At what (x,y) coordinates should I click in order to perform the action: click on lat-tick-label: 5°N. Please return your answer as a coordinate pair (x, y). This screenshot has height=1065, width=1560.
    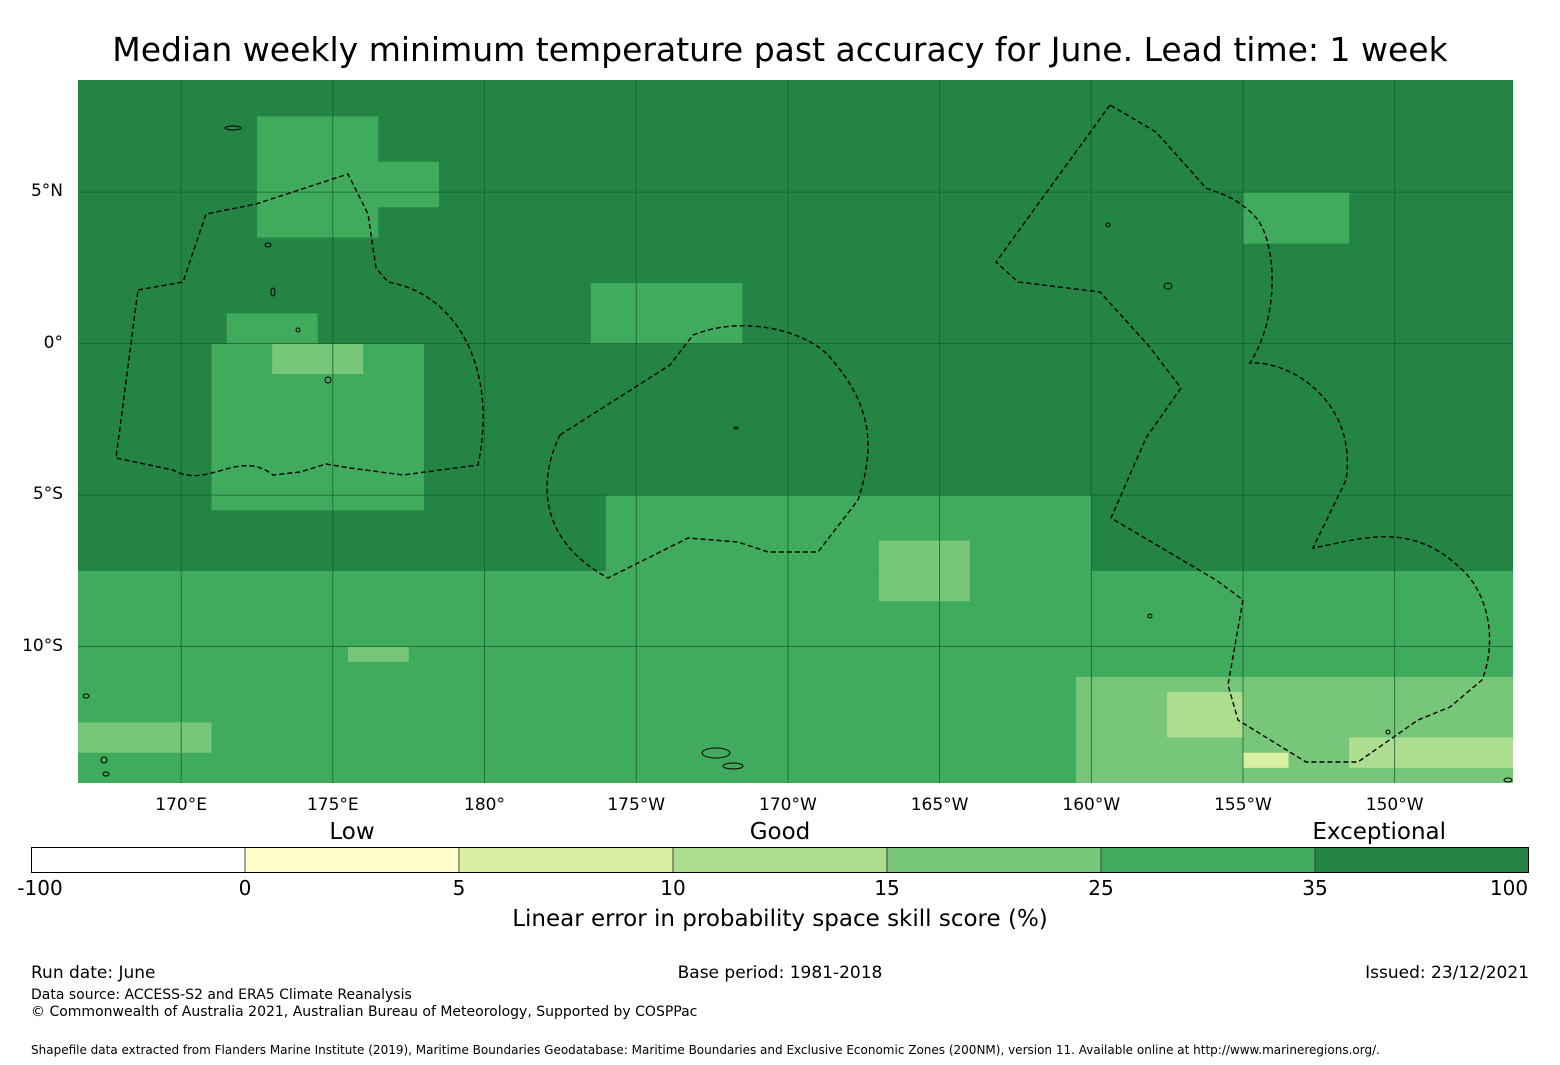
    Looking at the image, I should click on (46, 191).